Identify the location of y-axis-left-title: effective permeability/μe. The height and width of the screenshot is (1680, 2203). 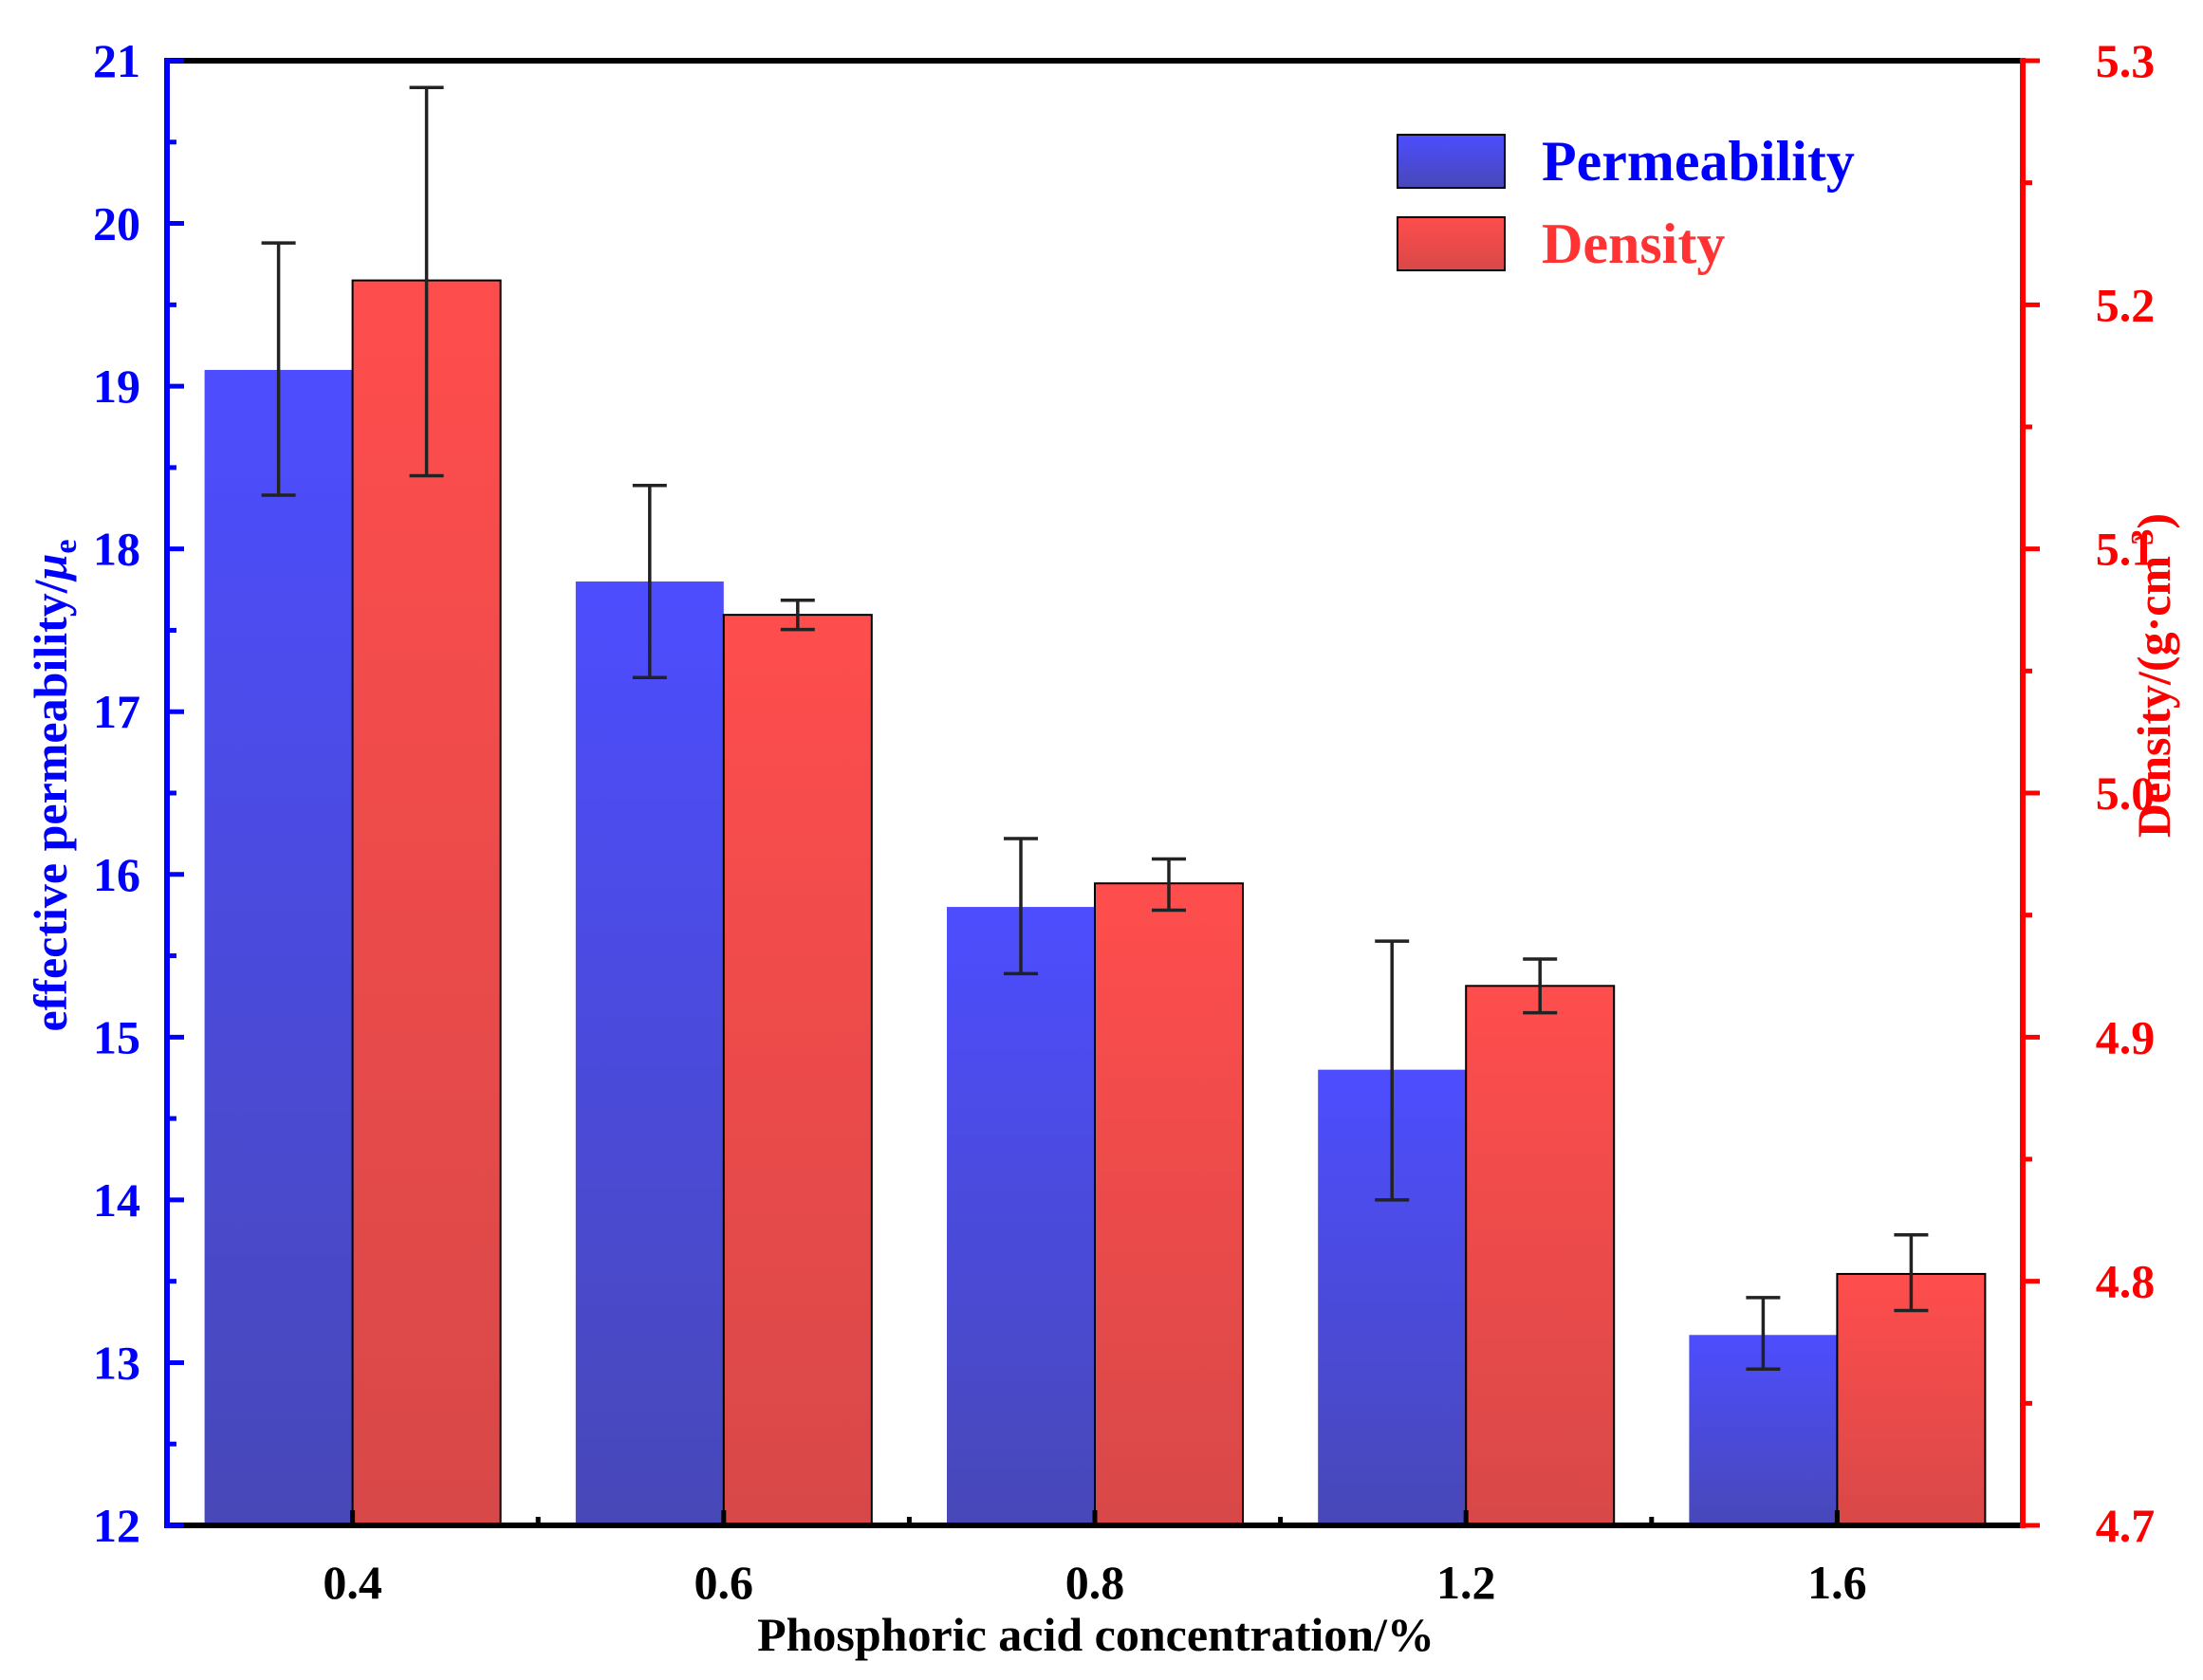
(54, 785).